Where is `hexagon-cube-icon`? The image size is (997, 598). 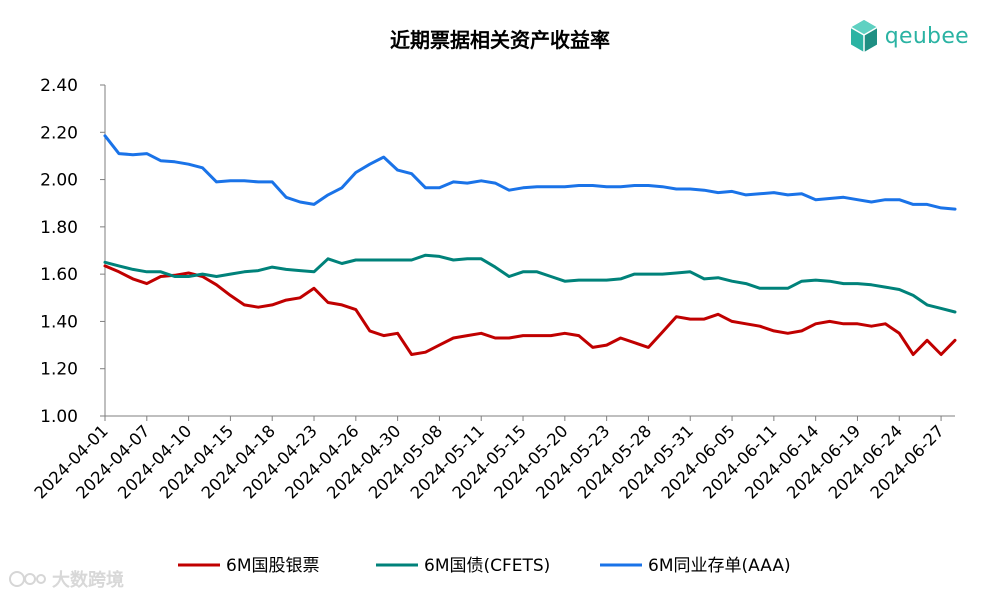 hexagon-cube-icon is located at coordinates (864, 36).